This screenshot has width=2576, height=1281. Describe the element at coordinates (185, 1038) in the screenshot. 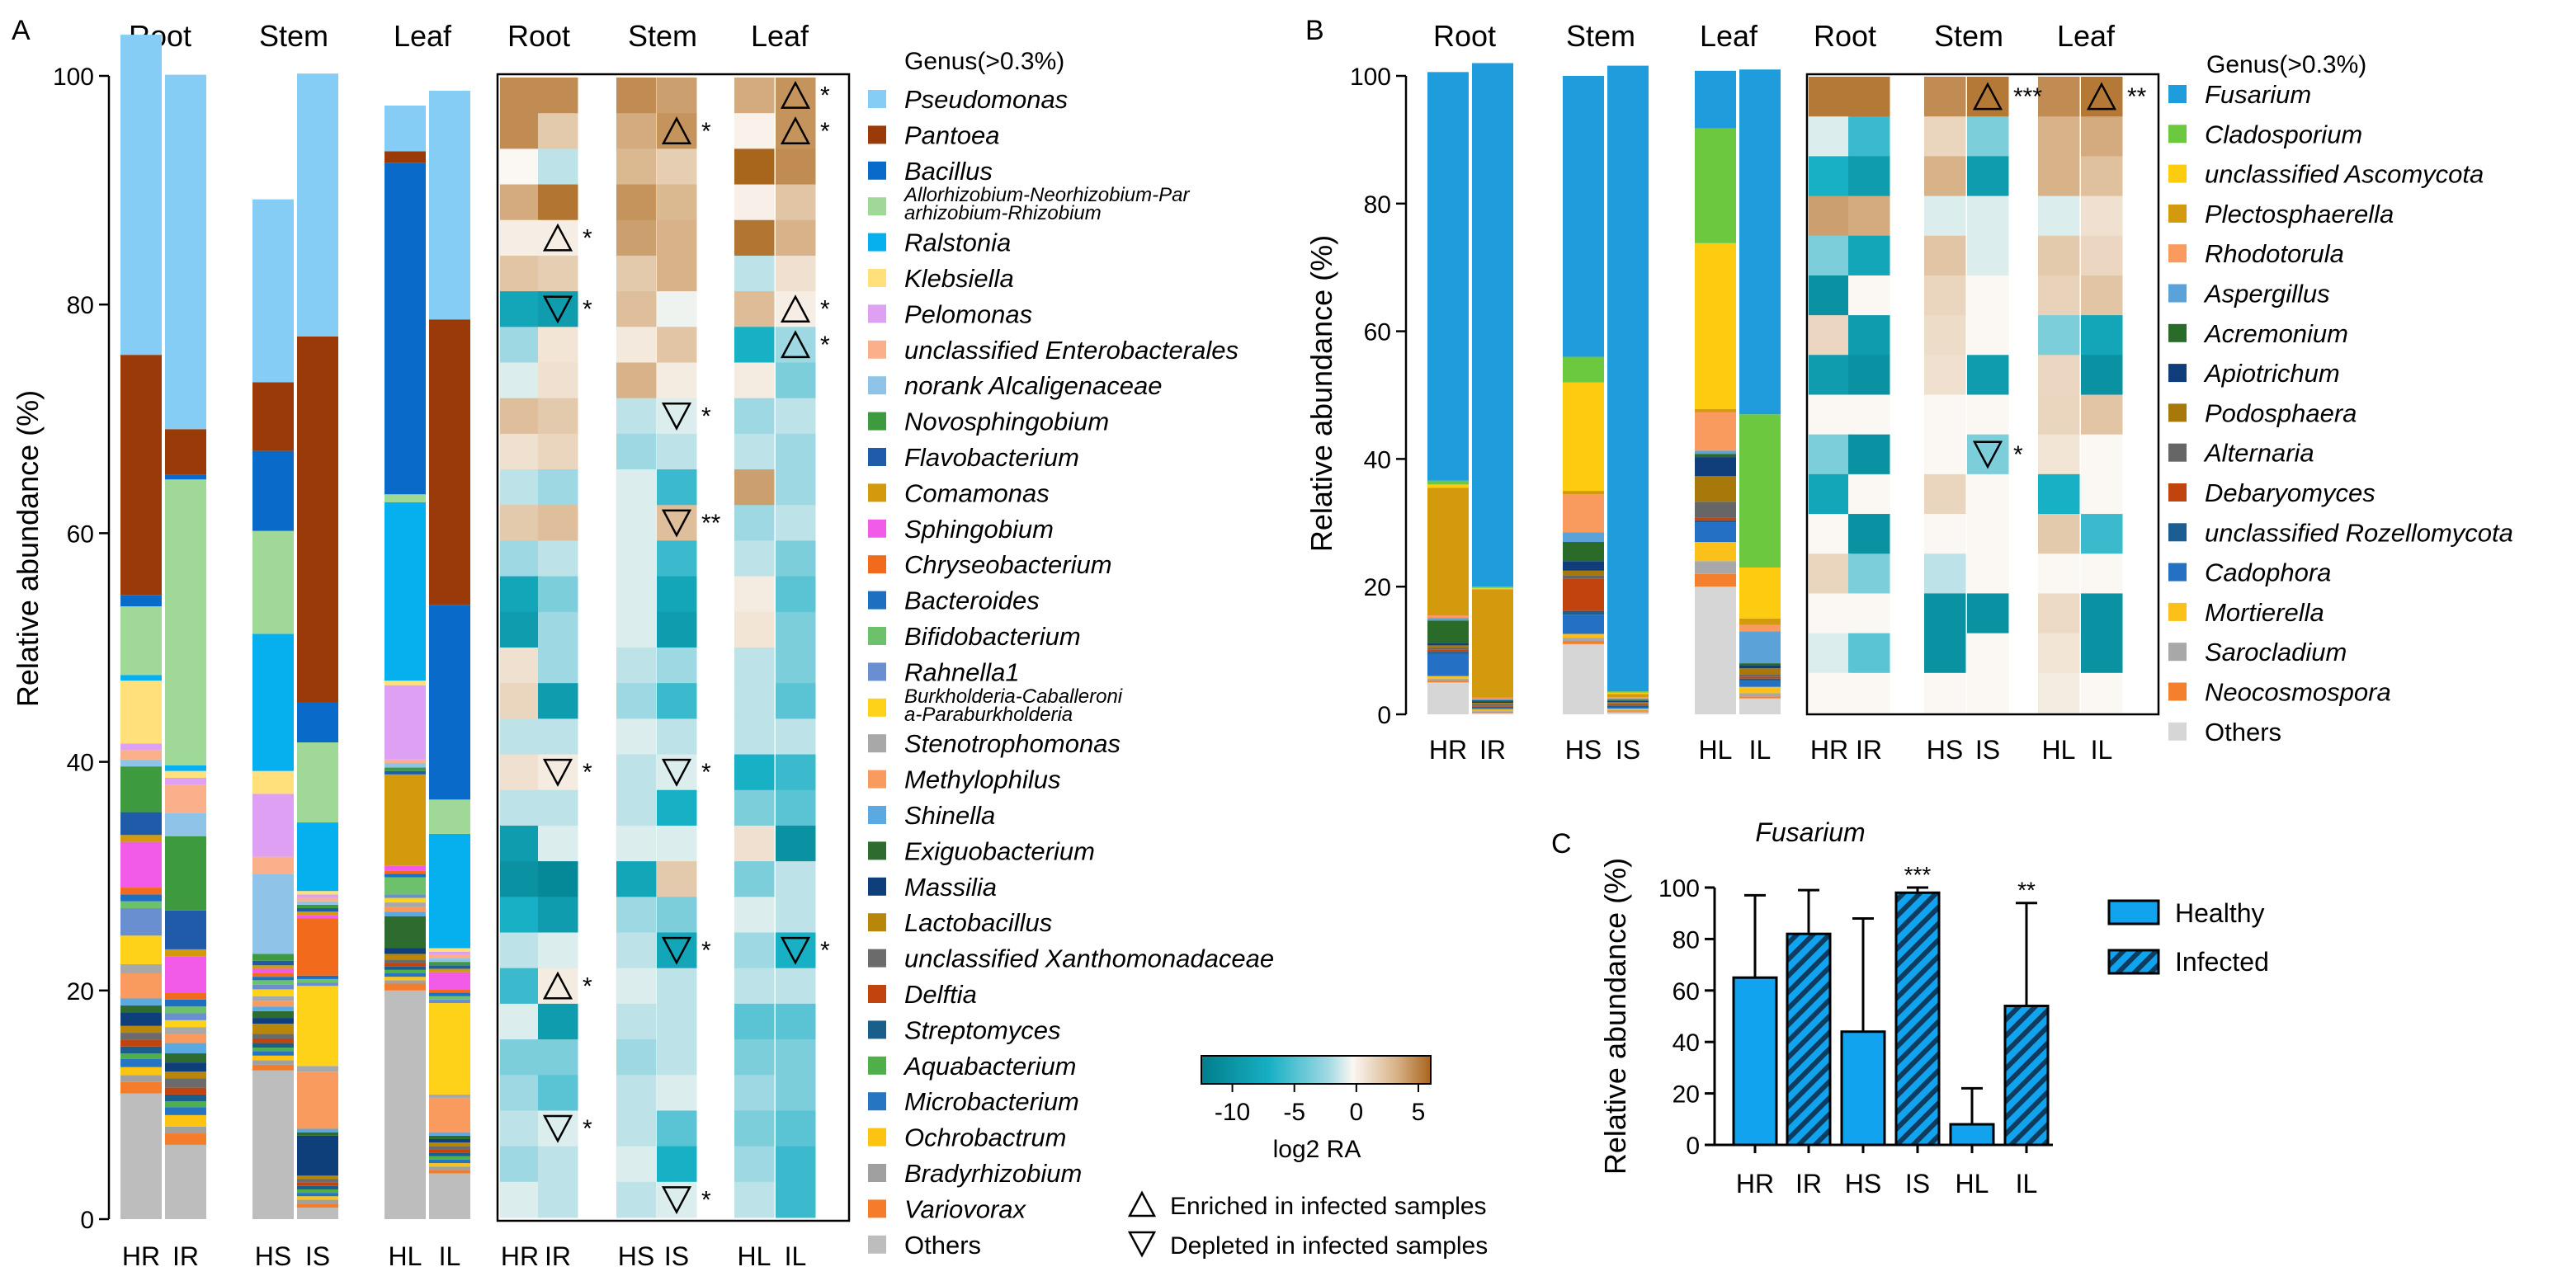

I see `bar-segment-ir-methylophilus` at that location.